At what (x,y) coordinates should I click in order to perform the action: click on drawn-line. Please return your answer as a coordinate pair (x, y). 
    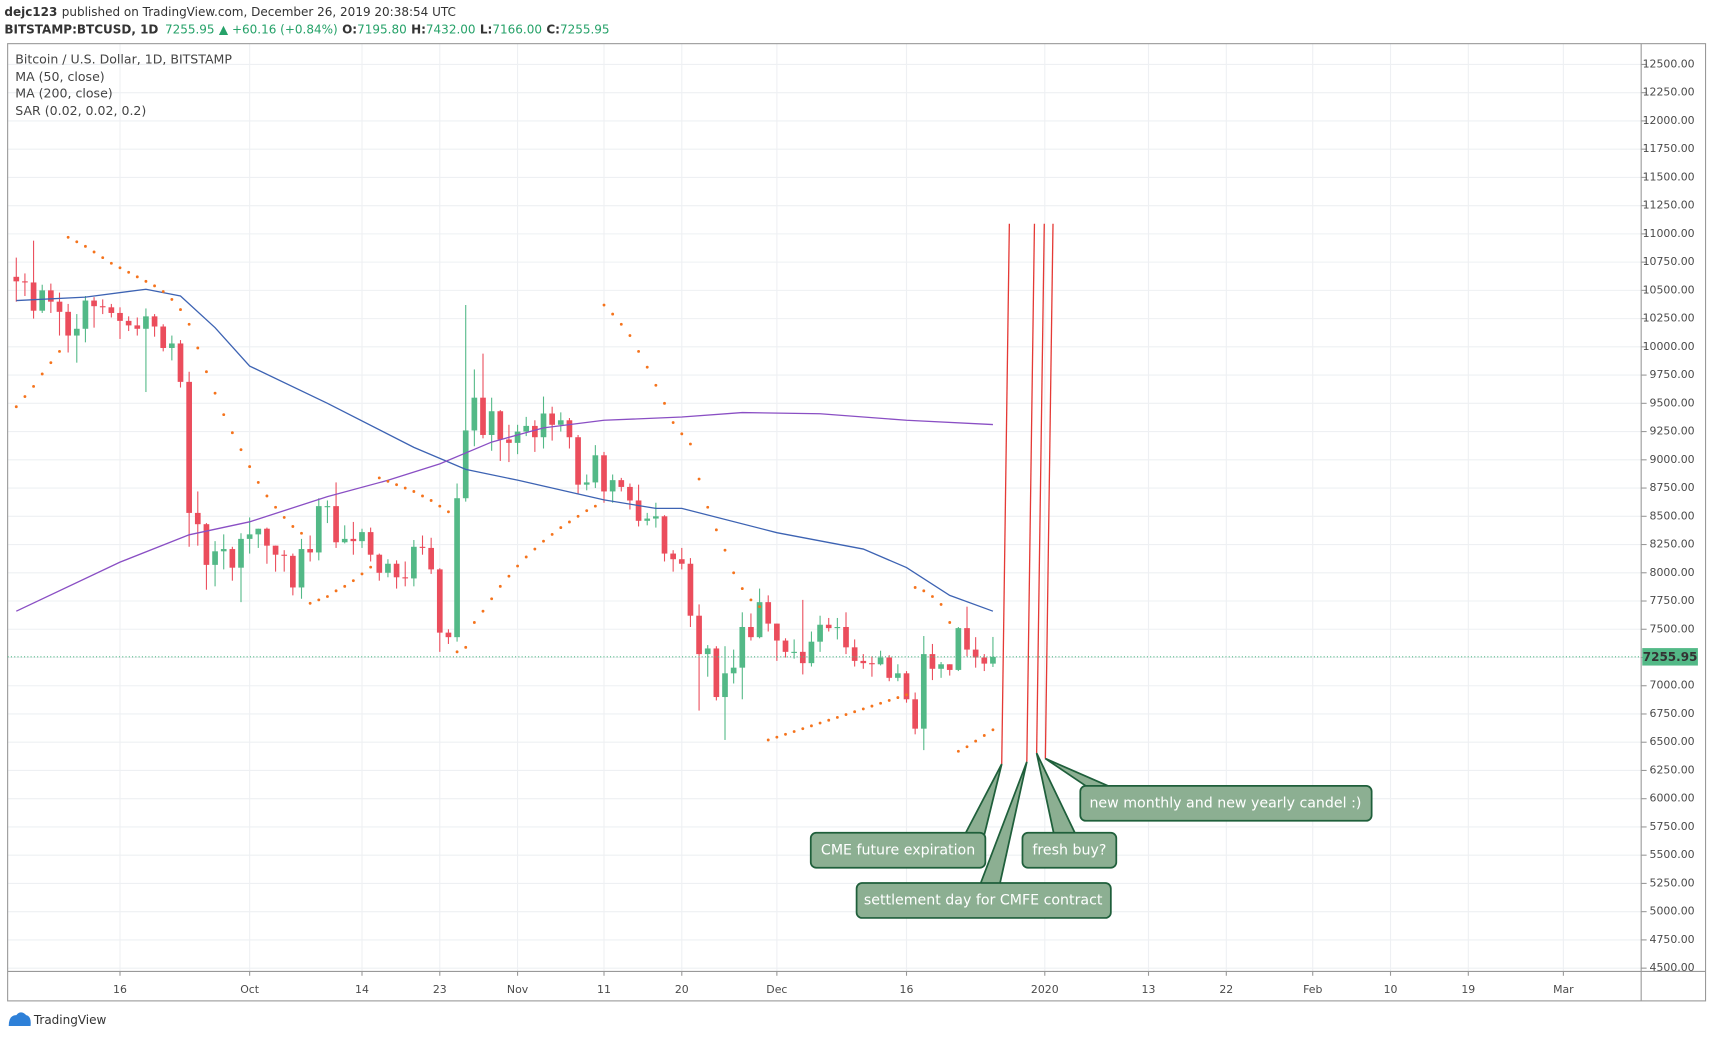
    Looking at the image, I should click on (1006, 494).